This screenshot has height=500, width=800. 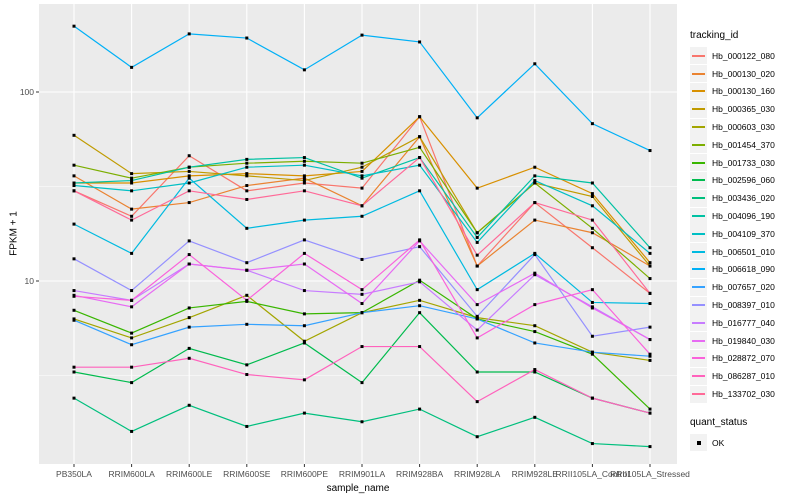 I want to click on legend-item-label: Hb_000122_080, so click(x=743, y=55).